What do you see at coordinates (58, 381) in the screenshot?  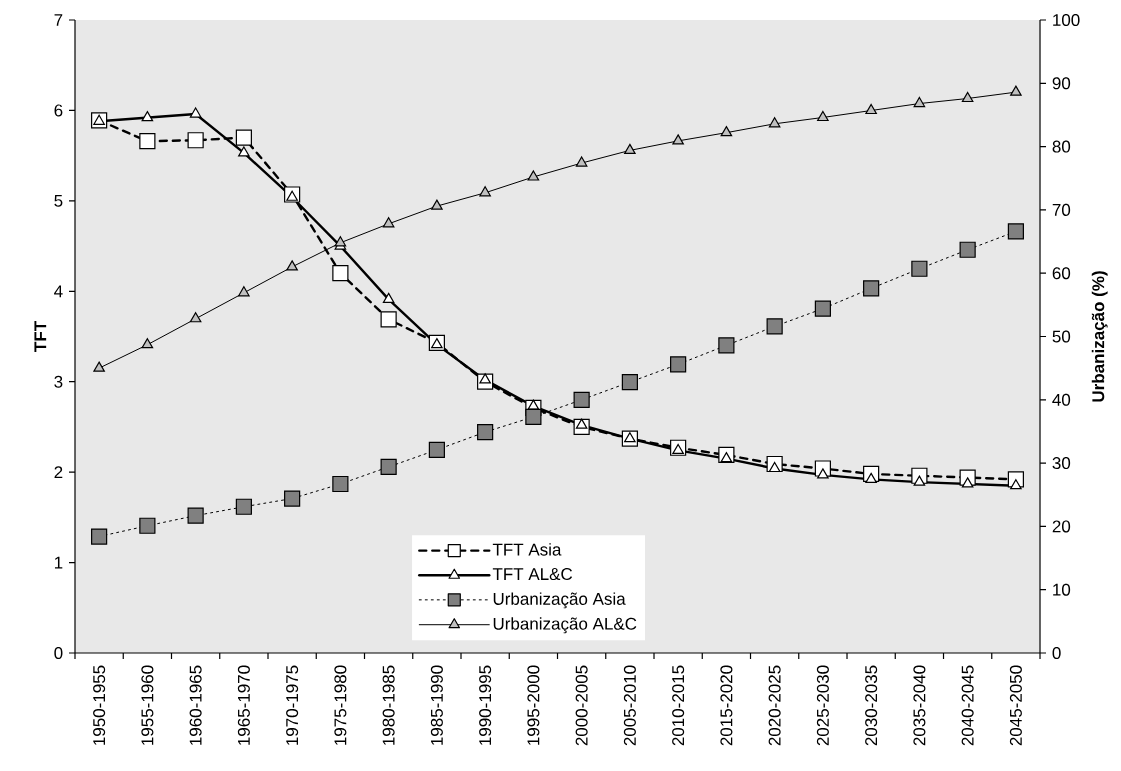 I see `y-tick-label: 3` at bounding box center [58, 381].